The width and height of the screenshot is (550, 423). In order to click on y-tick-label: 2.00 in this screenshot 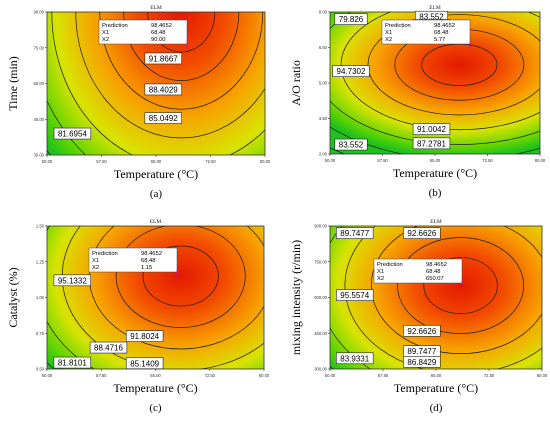, I will do `click(323, 154)`.